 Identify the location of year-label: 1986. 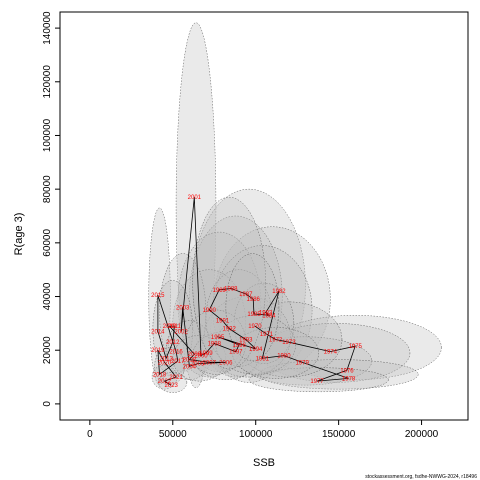
(254, 300).